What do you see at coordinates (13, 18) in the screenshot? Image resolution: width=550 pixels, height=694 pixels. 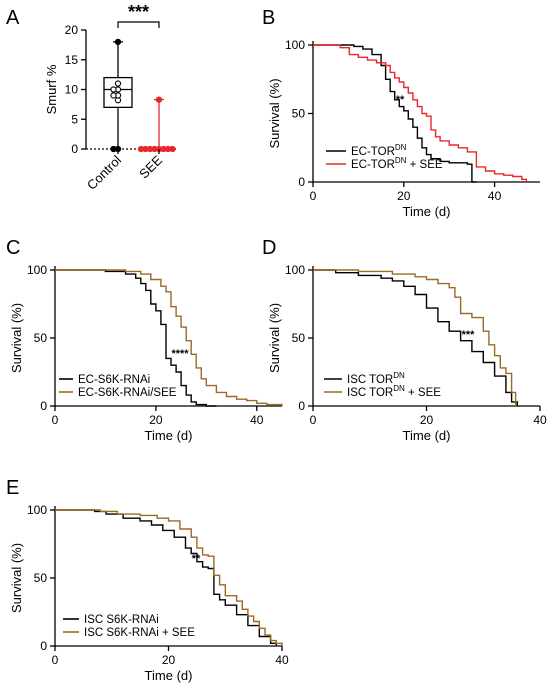 I see `panel-letter-a: A` at bounding box center [13, 18].